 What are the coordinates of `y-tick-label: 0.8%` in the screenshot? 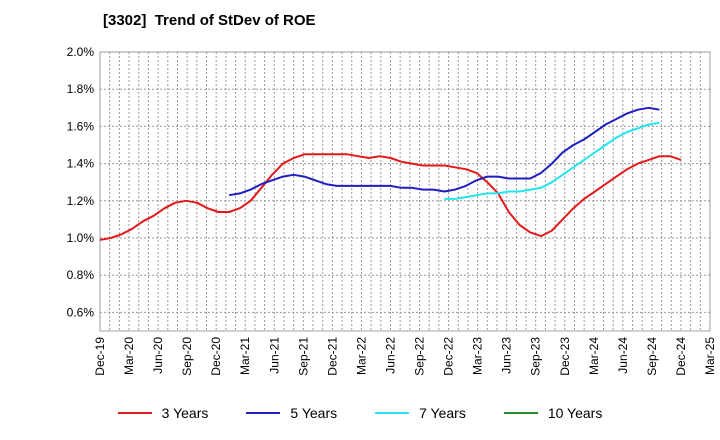 It's located at (81, 275).